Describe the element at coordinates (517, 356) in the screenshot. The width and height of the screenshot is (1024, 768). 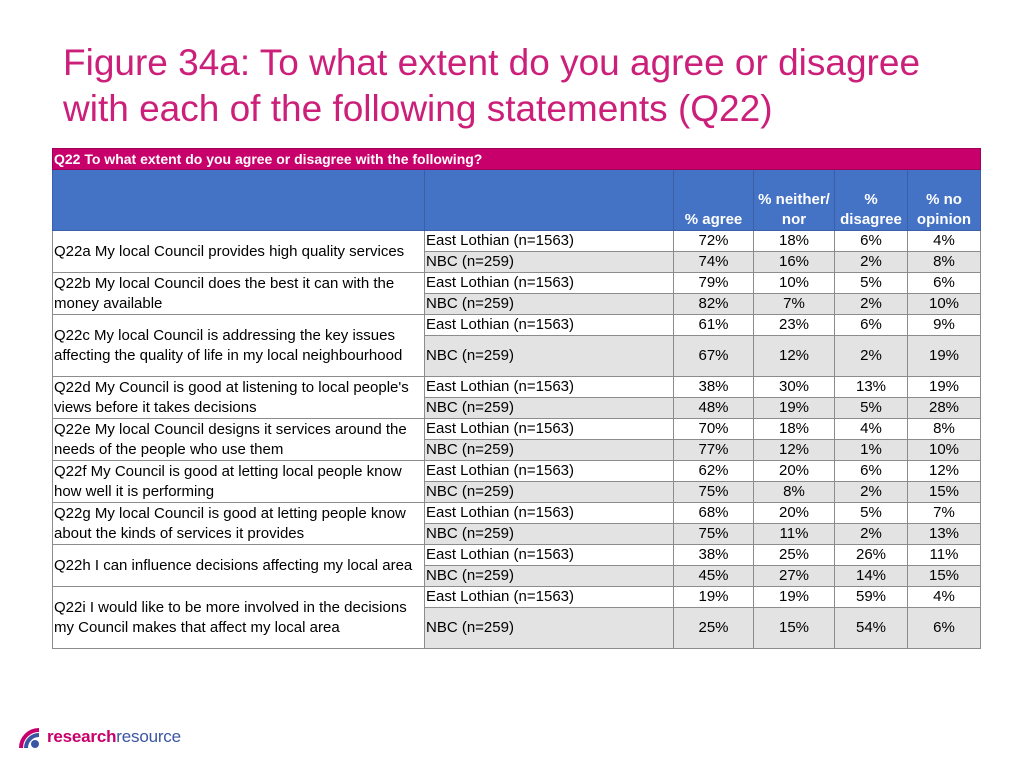
I see `table-row: NBC (n=259) 67% 12% 2% 19%` at that location.